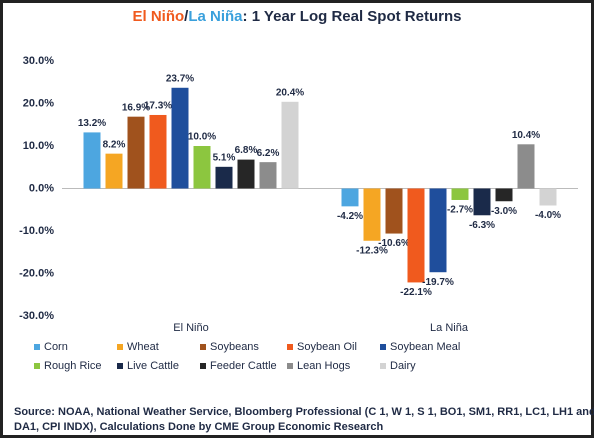  What do you see at coordinates (186, 16) in the screenshot?
I see `title-part: /` at bounding box center [186, 16].